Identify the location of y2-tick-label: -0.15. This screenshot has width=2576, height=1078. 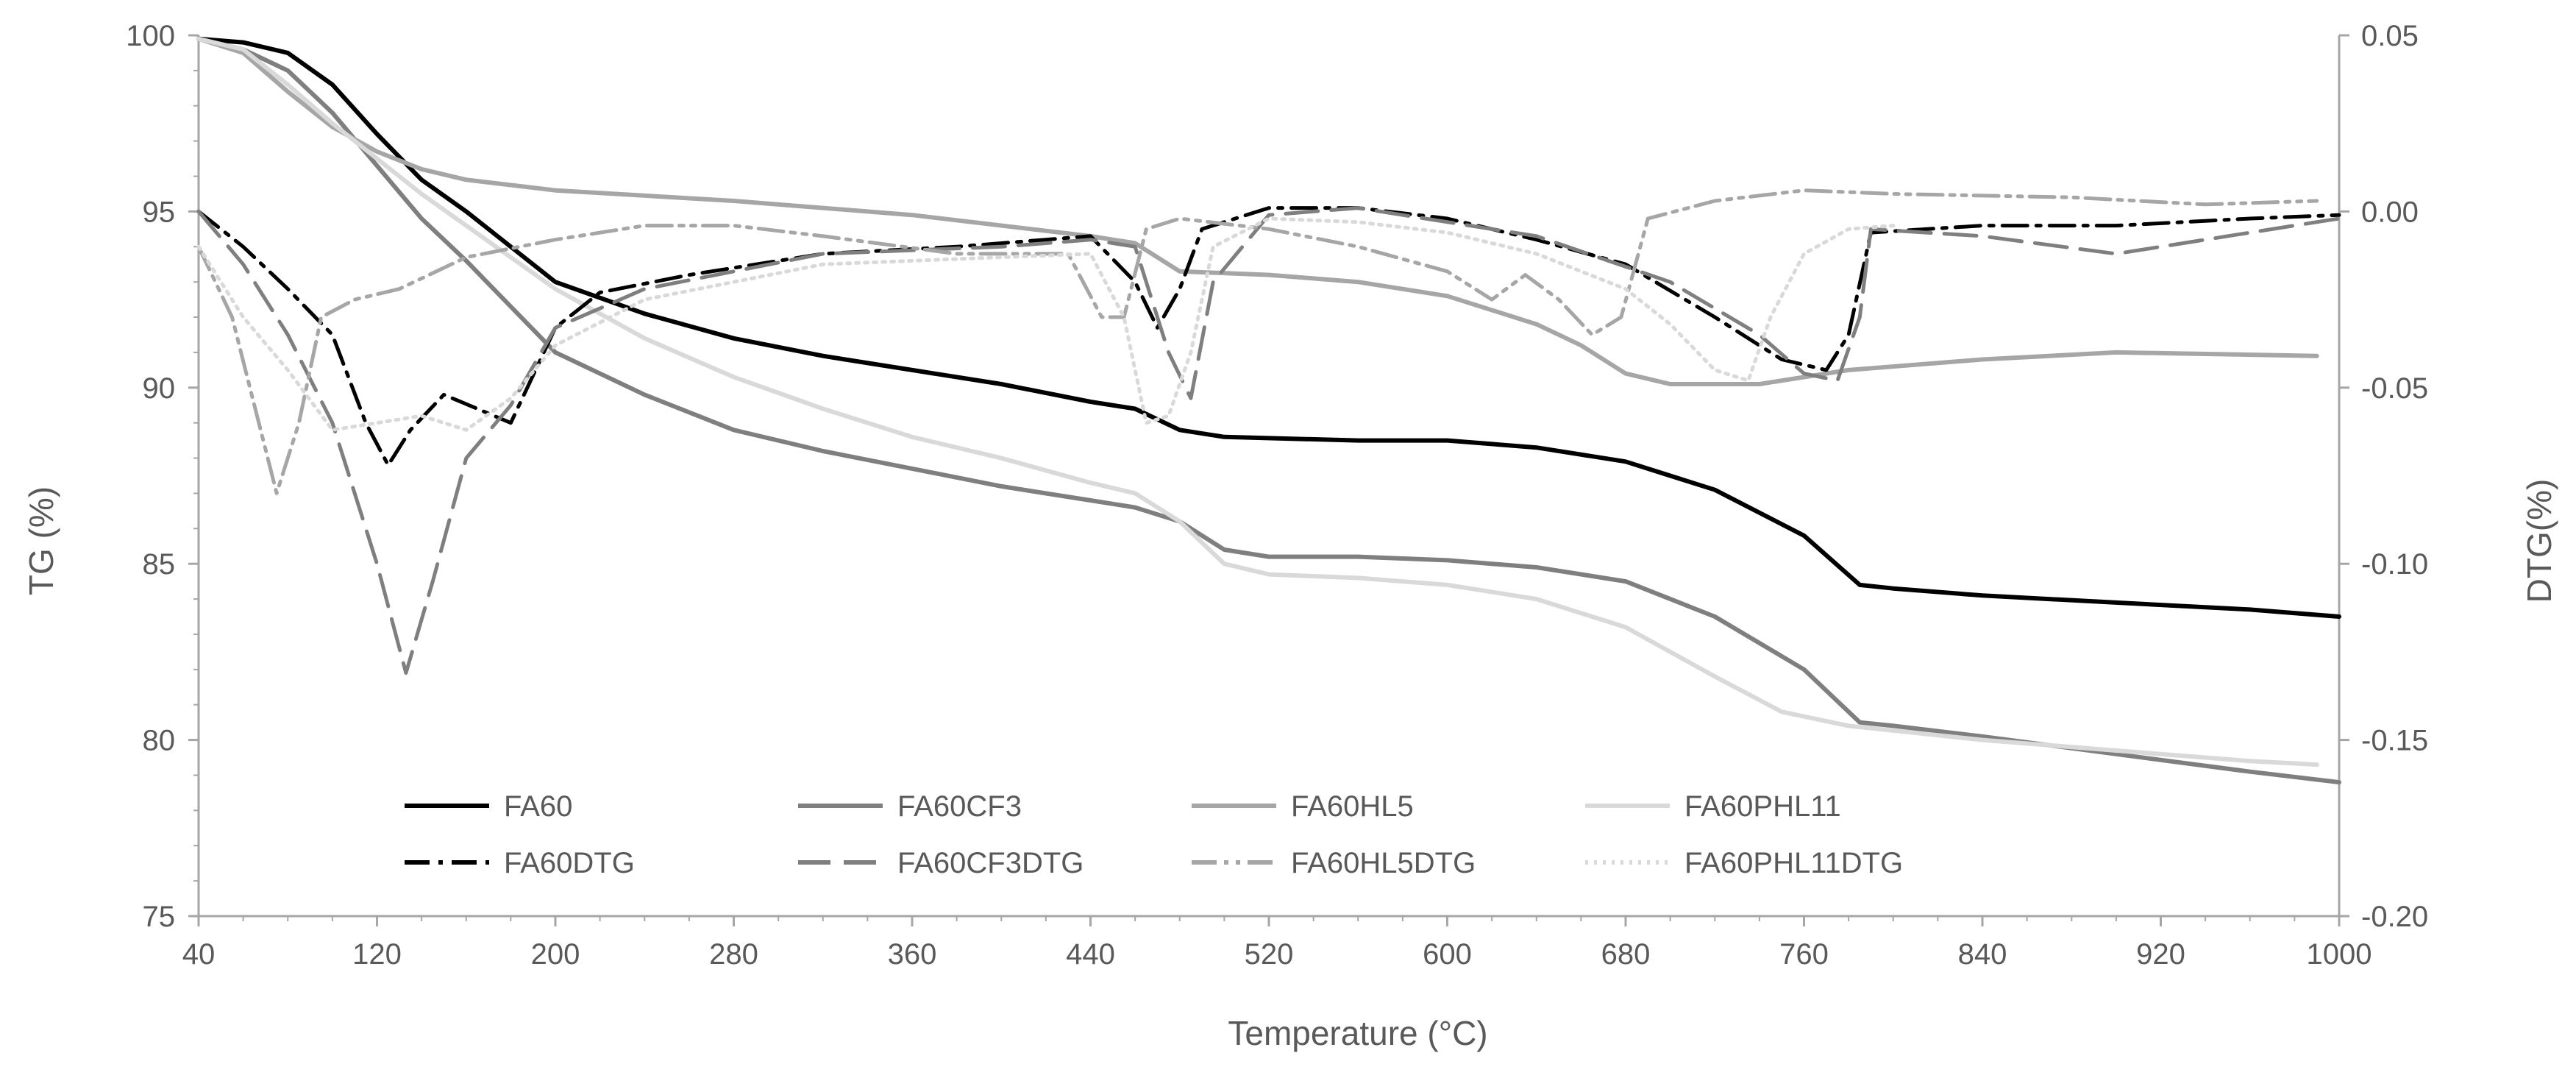
(2394, 741).